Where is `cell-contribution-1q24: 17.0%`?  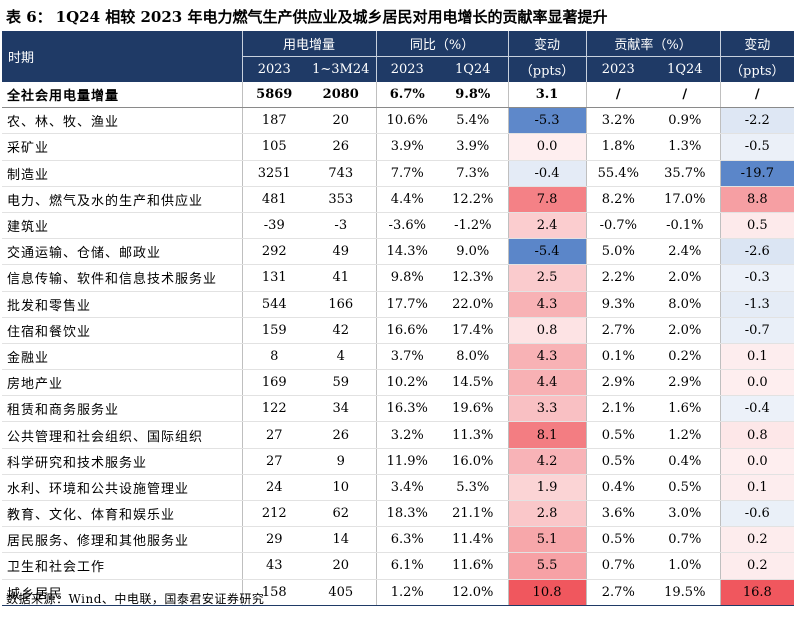 cell-contribution-1q24: 17.0% is located at coordinates (685, 199).